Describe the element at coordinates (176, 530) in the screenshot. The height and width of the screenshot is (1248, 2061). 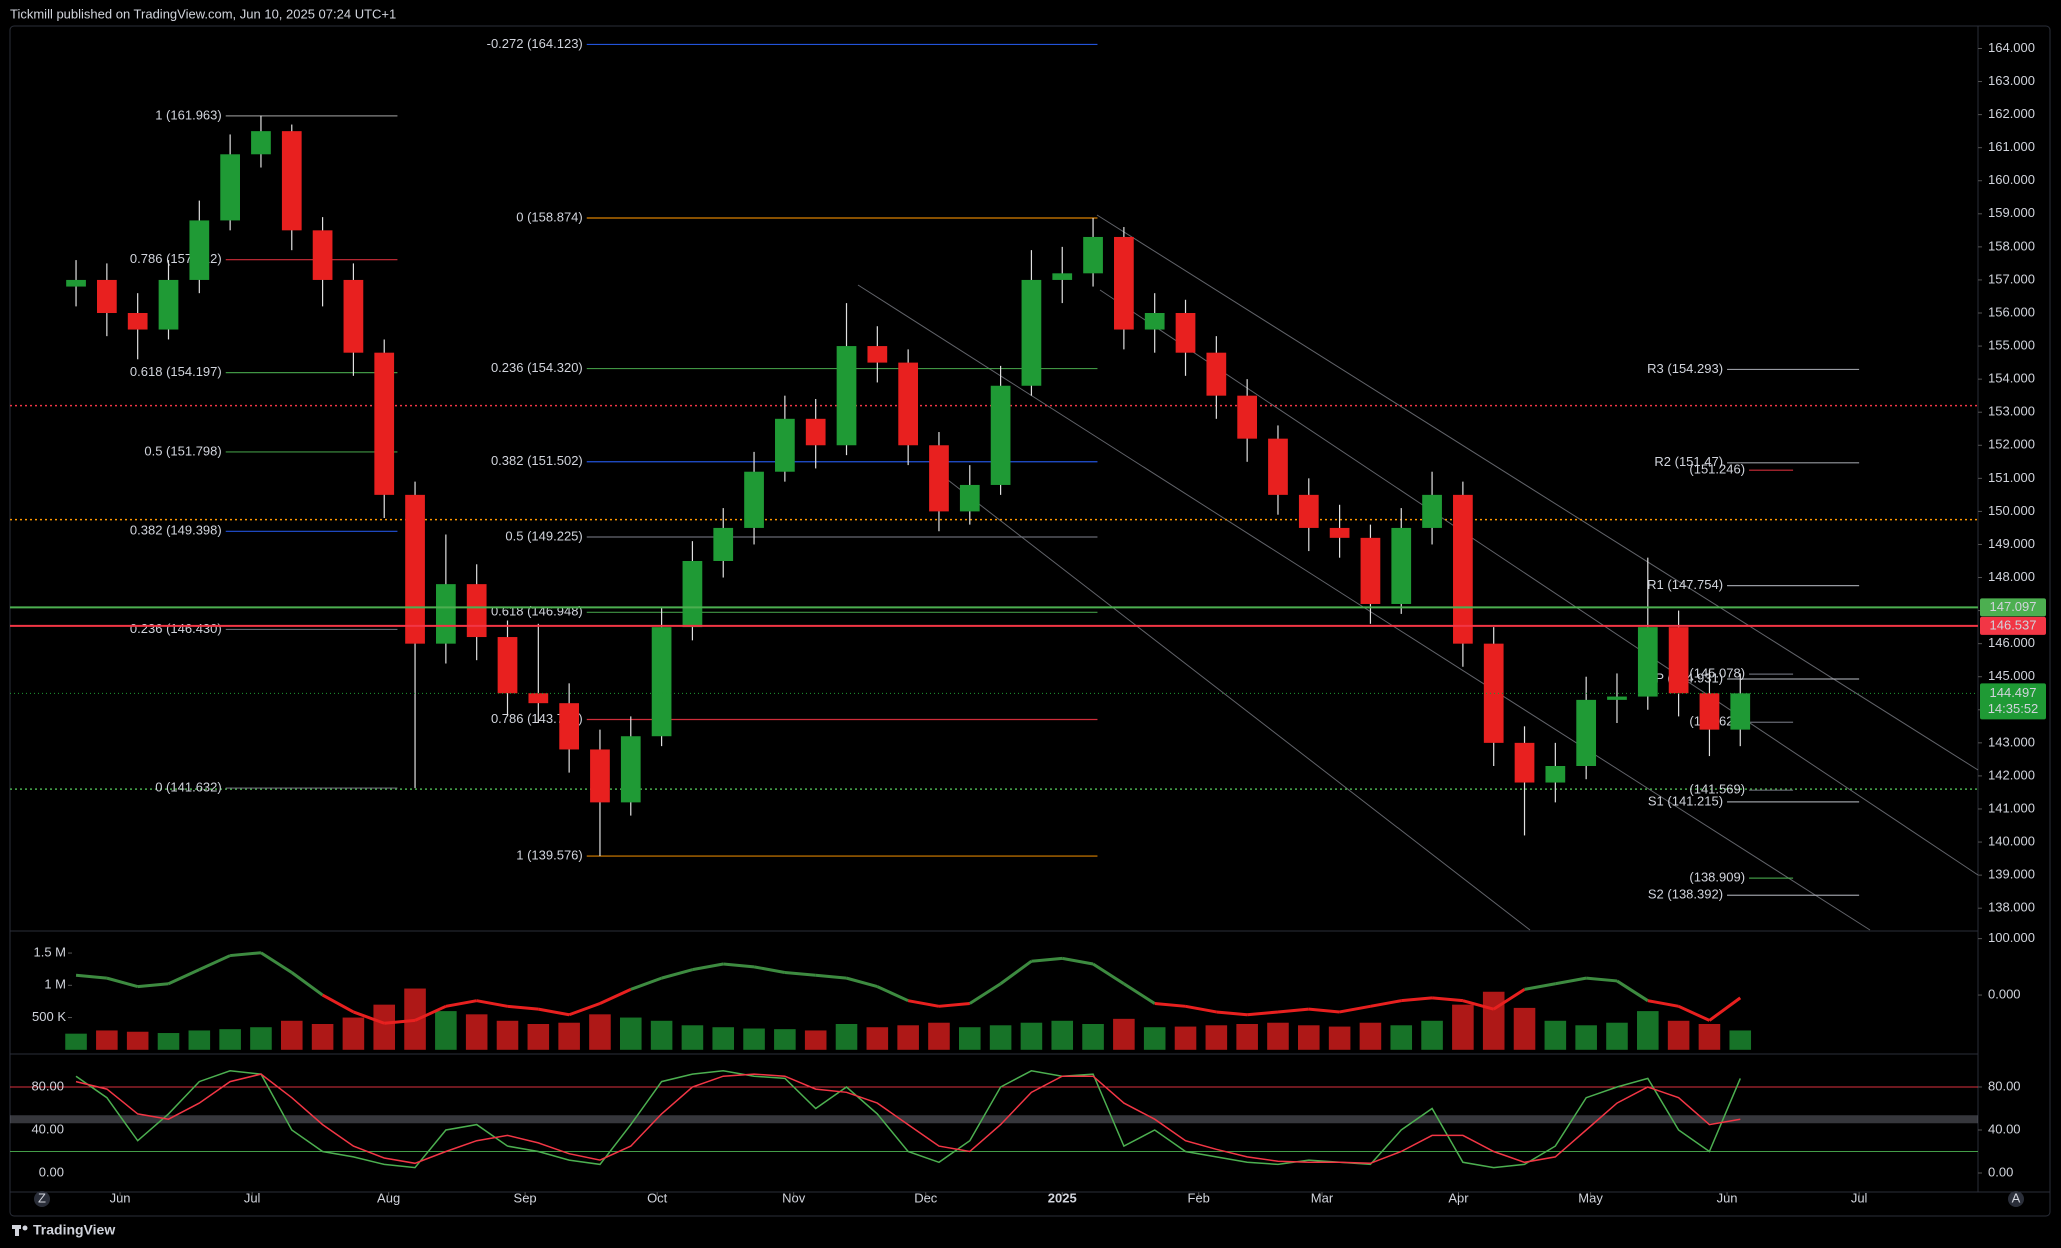
I see `level-label: 0.382 (149.398)` at that location.